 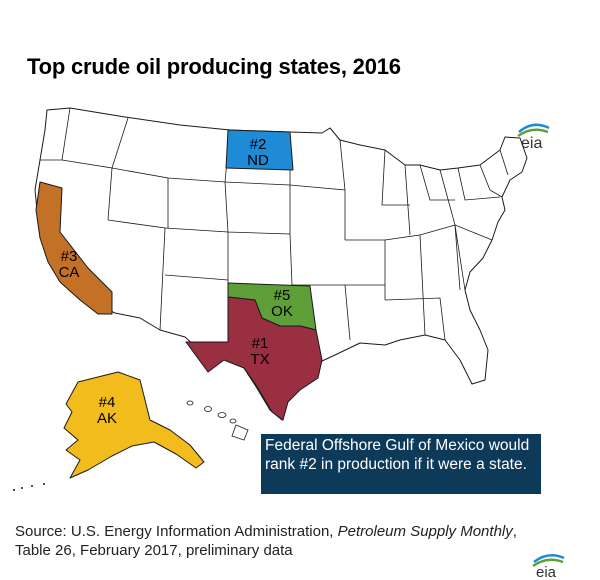 I want to click on label-ca-rank: #3, so click(x=69, y=256).